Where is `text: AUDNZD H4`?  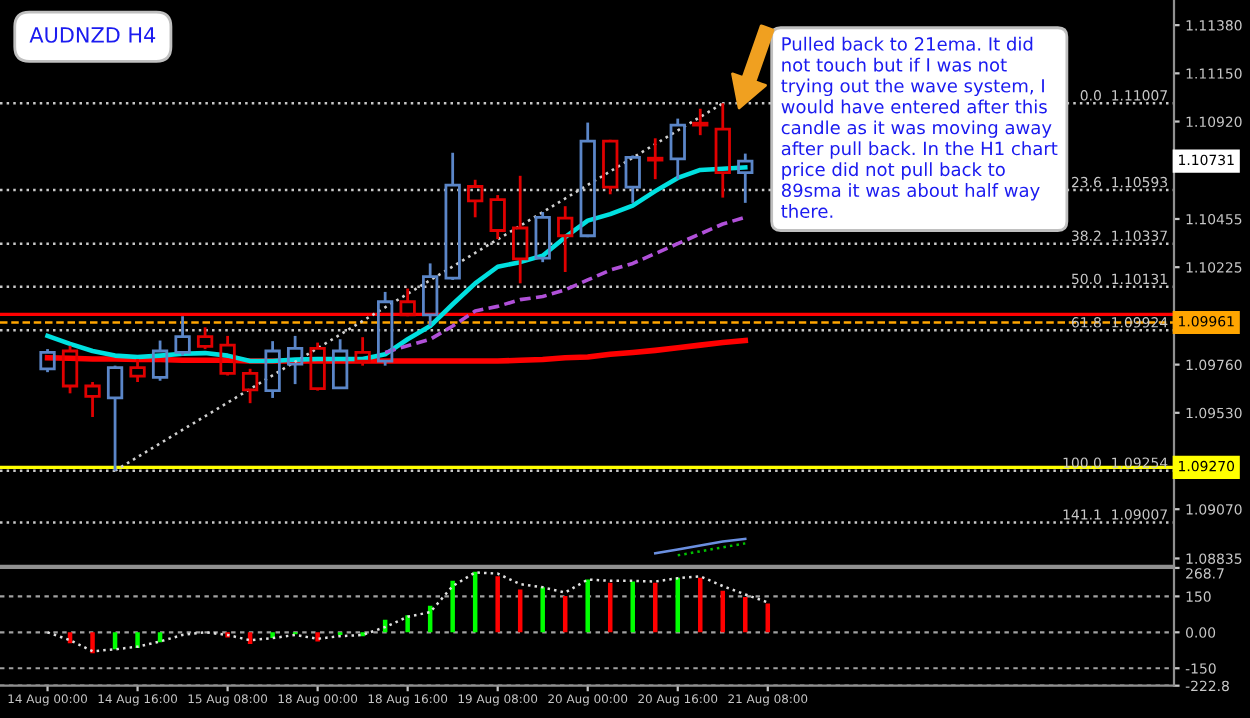
text: AUDNZD H4 is located at coordinates (92, 35).